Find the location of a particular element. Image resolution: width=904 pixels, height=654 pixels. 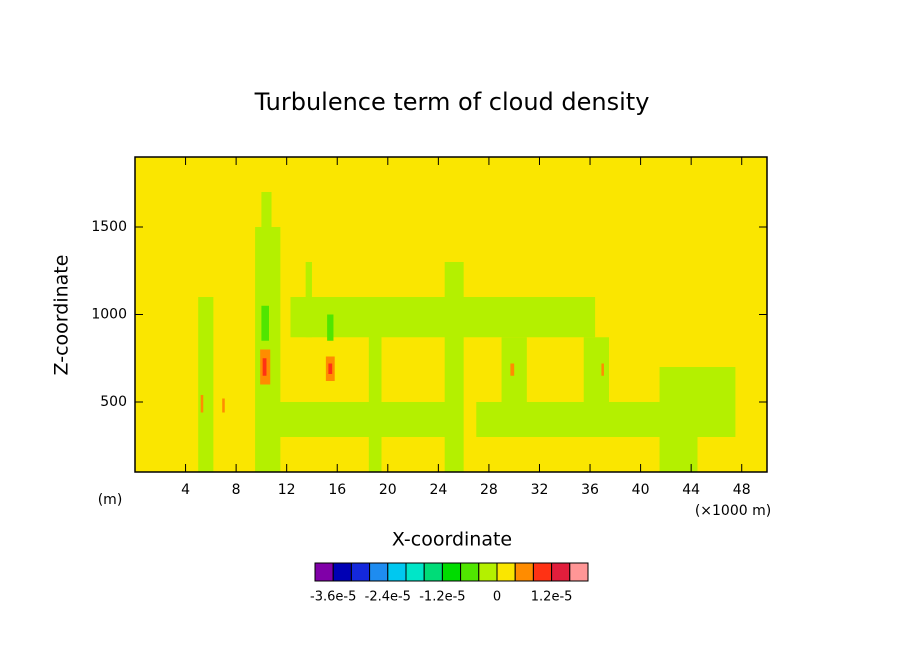

colorbar-label: -1.2e-5 is located at coordinates (442, 597).